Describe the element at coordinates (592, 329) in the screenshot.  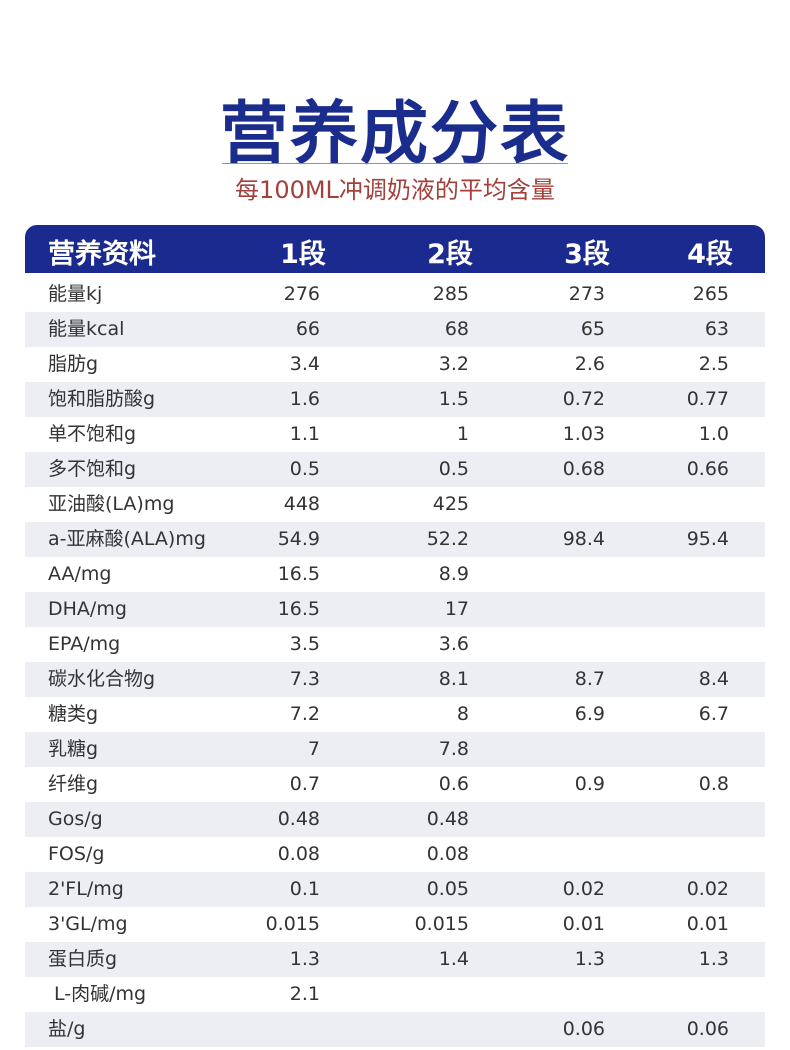
I see `cell-value: 65` at that location.